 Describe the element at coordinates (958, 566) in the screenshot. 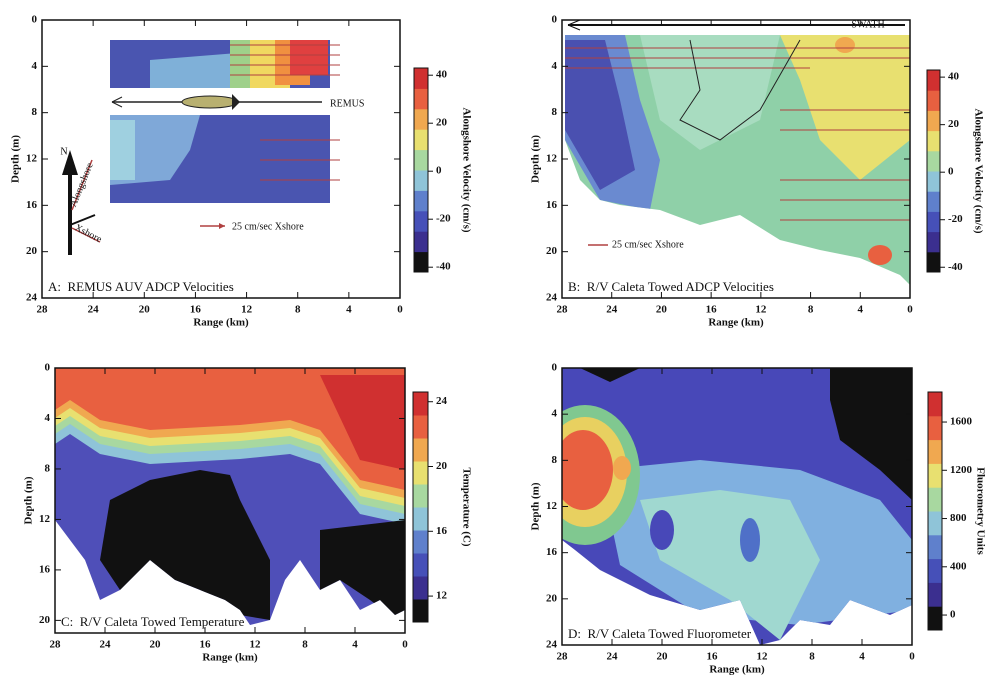

I see `colorbar-tick-label: 400` at that location.